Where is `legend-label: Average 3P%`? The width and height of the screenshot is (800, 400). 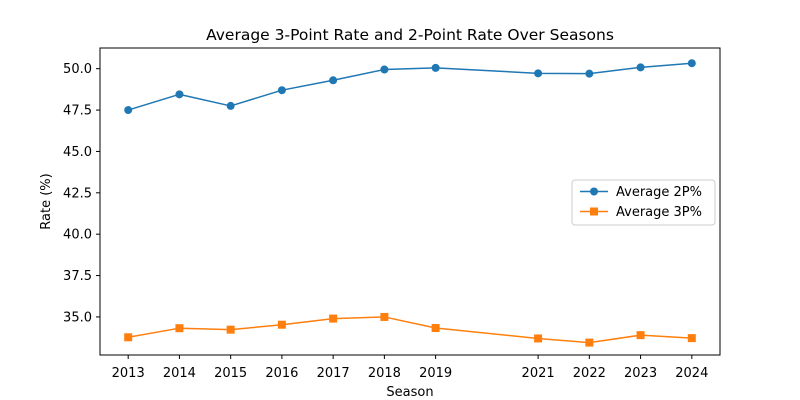 legend-label: Average 3P% is located at coordinates (659, 212).